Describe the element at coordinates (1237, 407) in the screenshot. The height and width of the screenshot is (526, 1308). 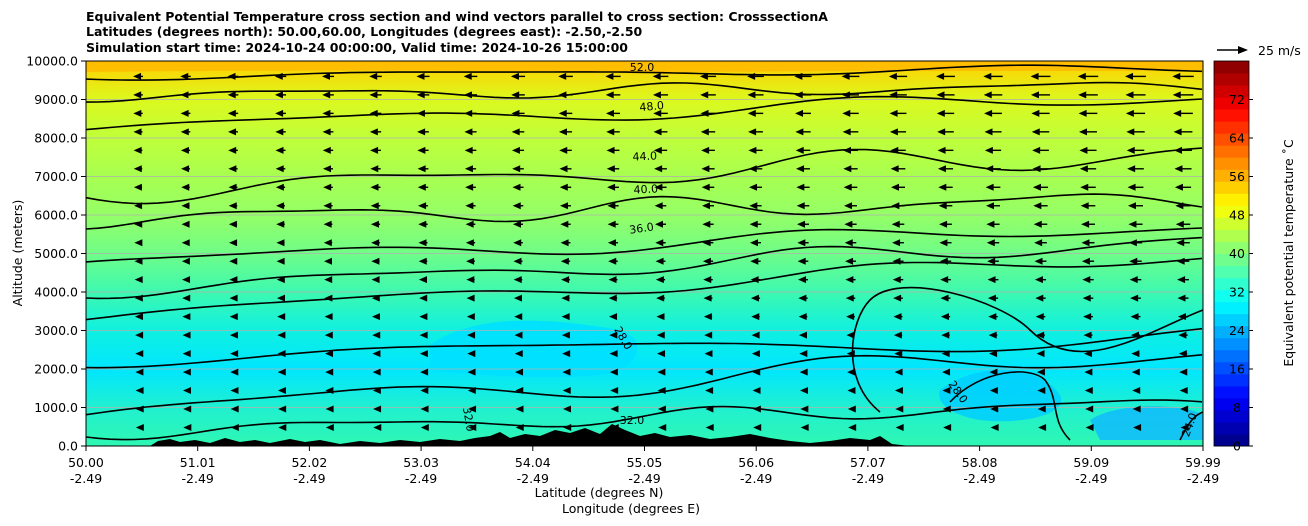
I see `colorbar-tick-label: 8` at that location.